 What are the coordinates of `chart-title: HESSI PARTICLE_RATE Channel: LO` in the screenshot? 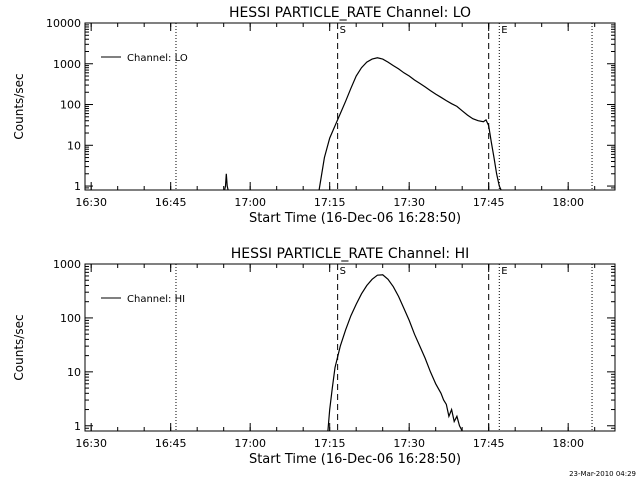 It's located at (350, 13).